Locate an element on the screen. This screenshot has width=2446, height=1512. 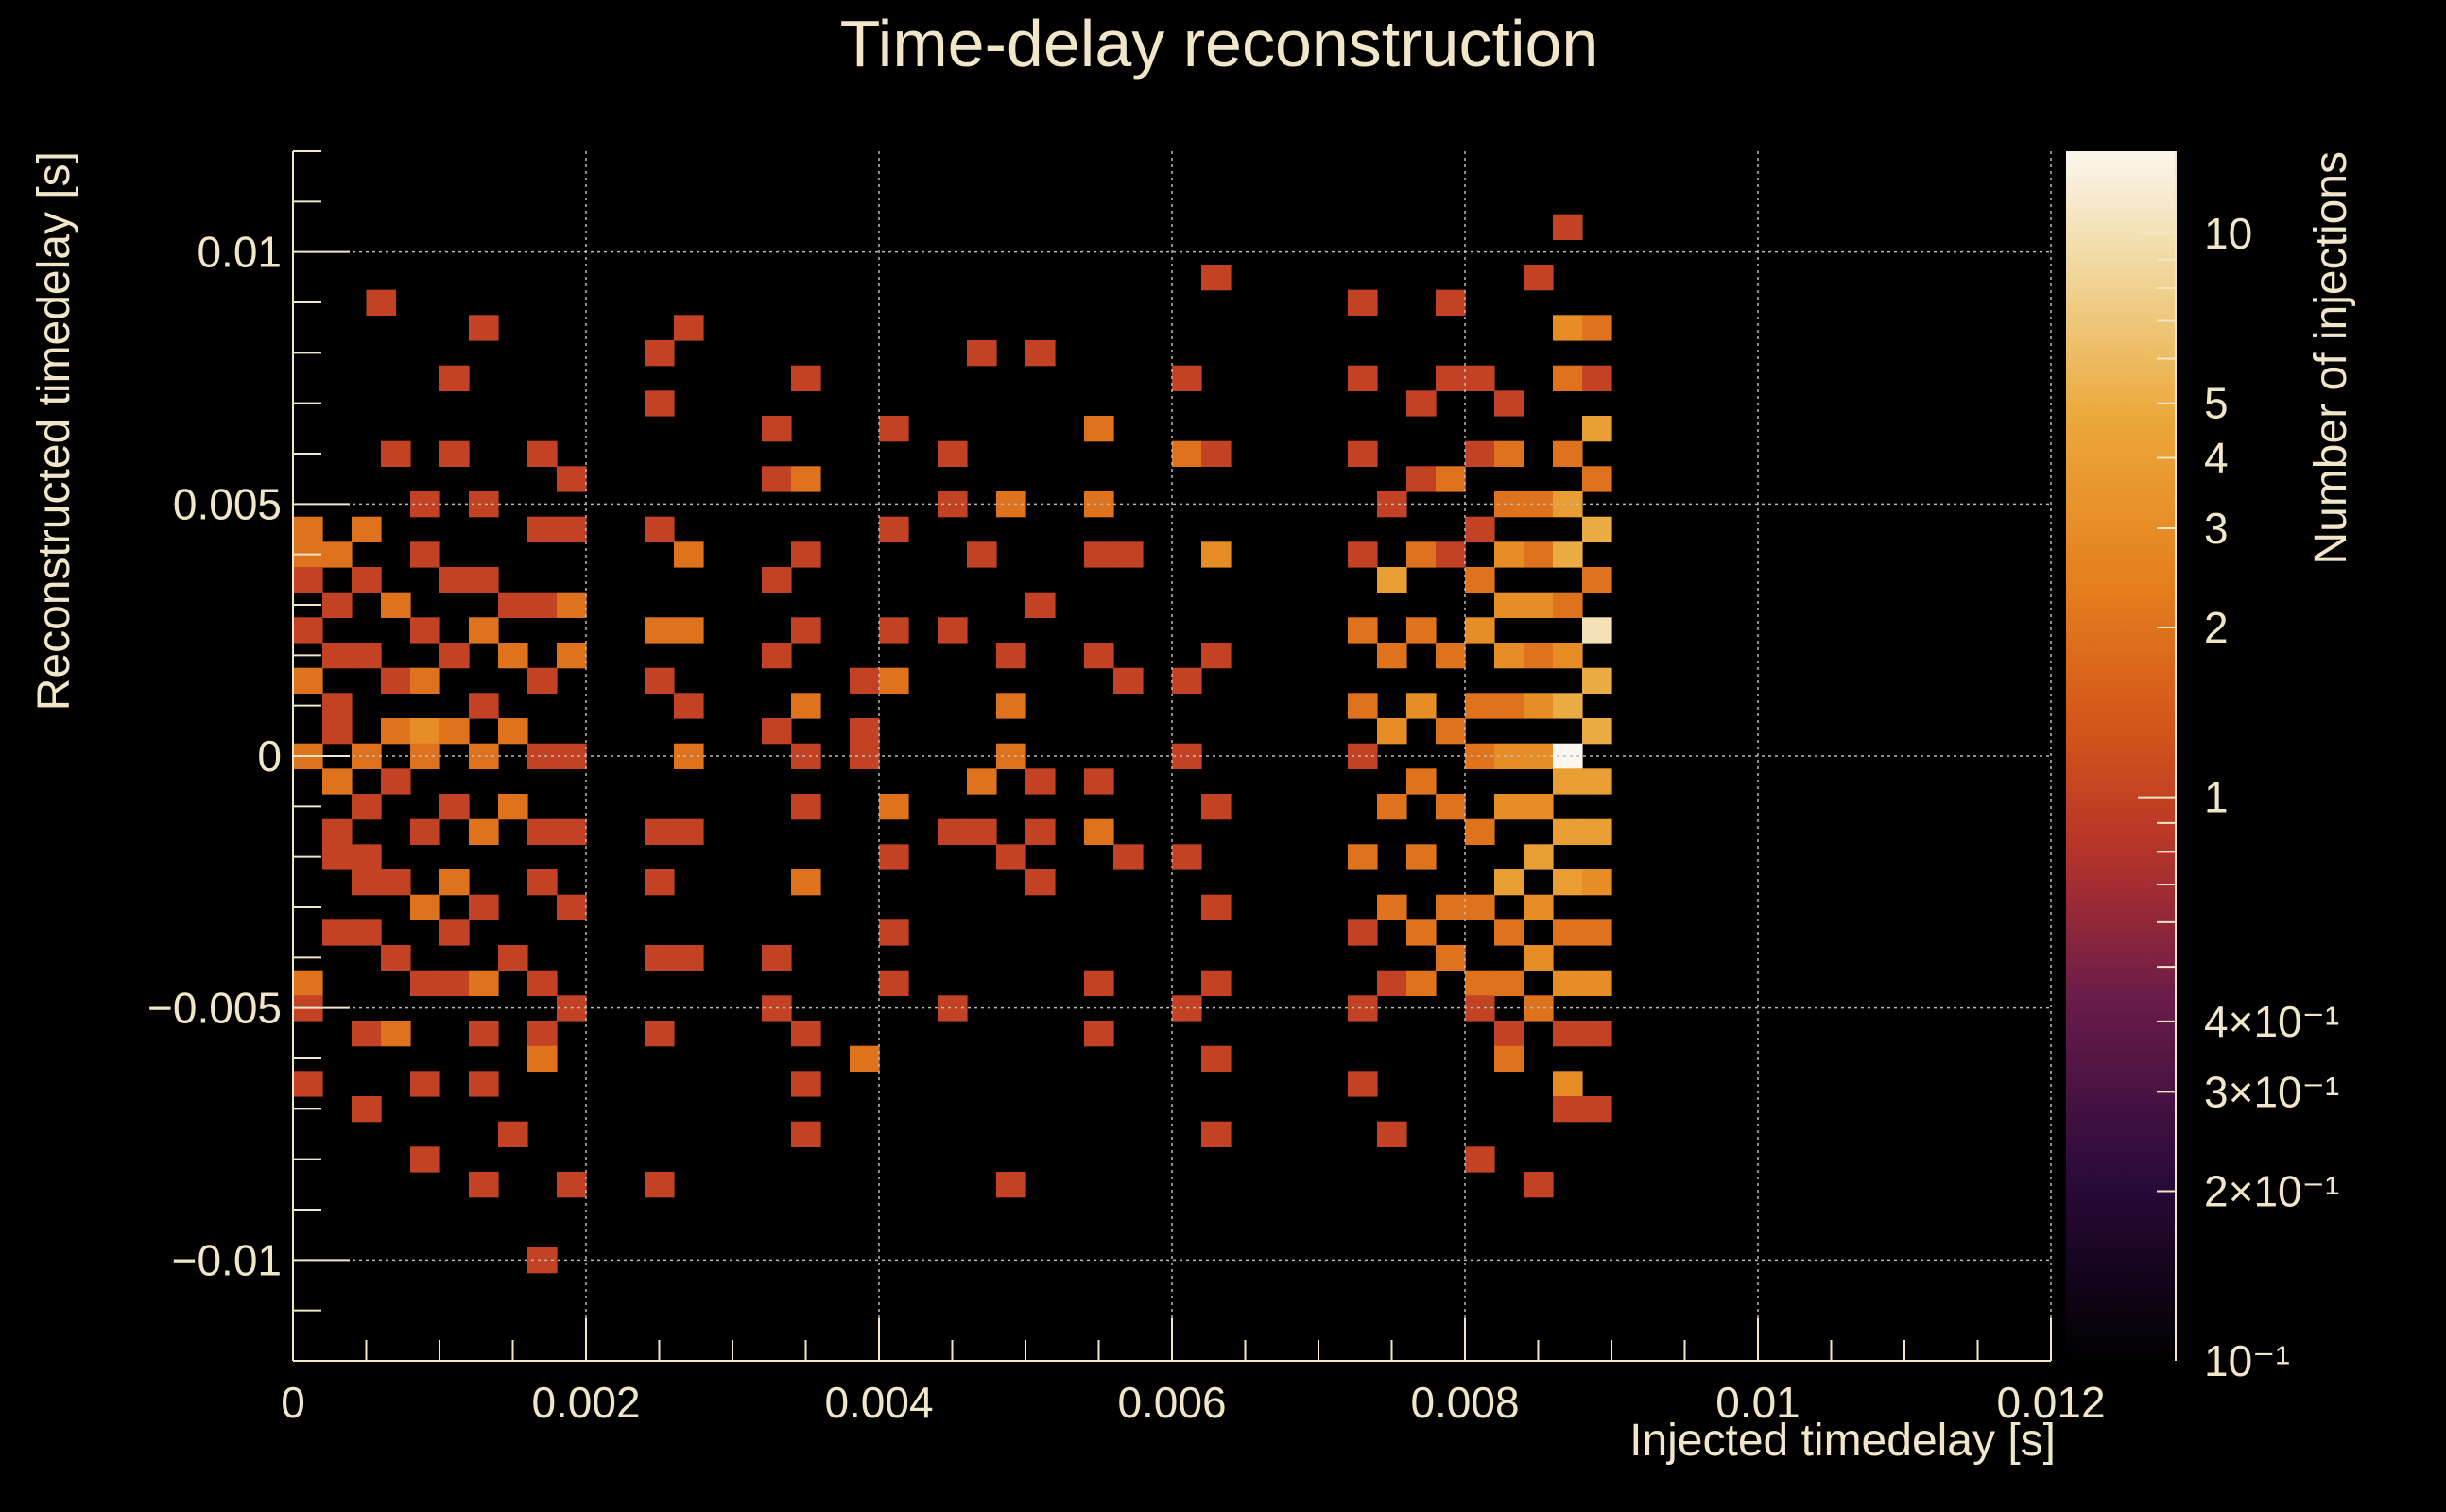
y-tick-label: 0.01 is located at coordinates (239, 252).